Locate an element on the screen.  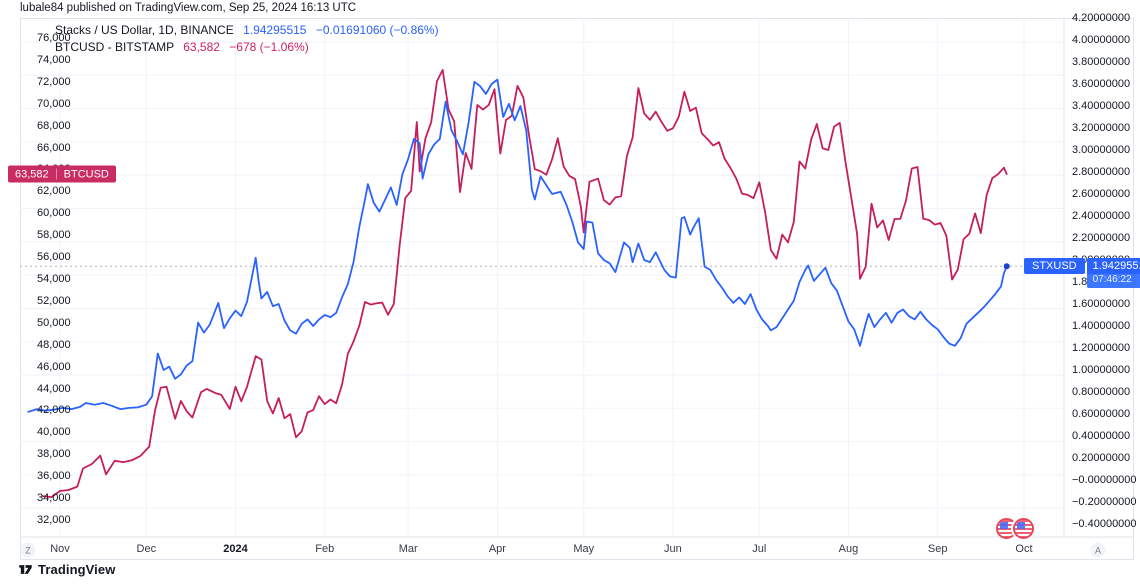
btc-badge-price: 63,582 is located at coordinates (32, 174).